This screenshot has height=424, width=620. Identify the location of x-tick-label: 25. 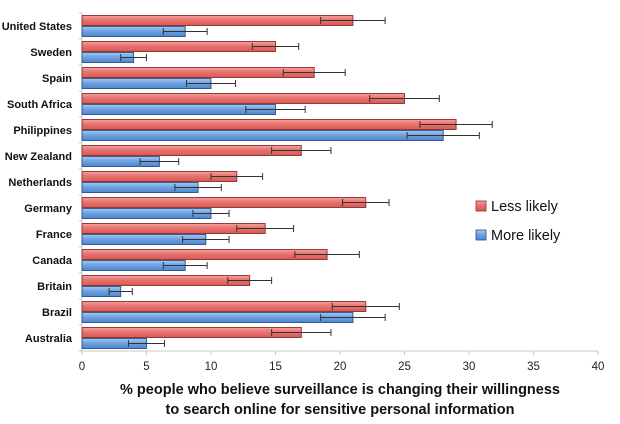
(404, 367).